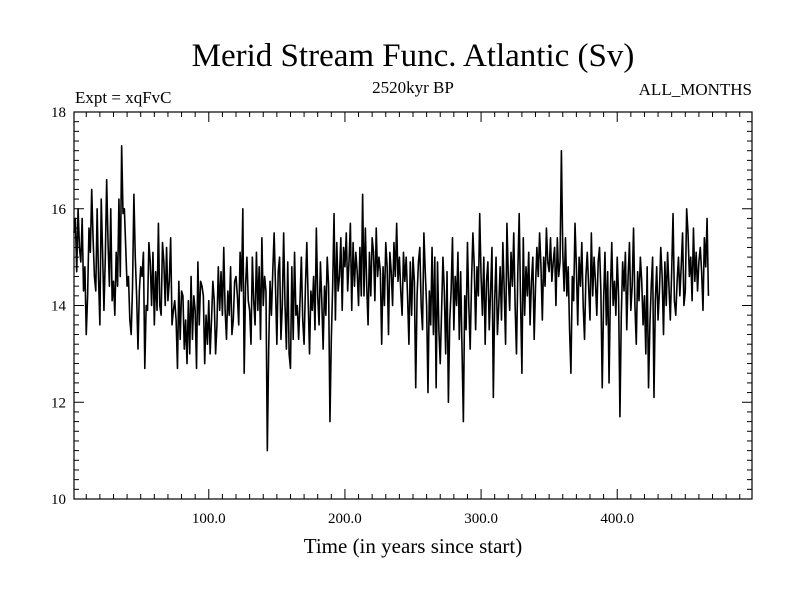  Describe the element at coordinates (58, 113) in the screenshot. I see `y-tick-label: 18` at that location.